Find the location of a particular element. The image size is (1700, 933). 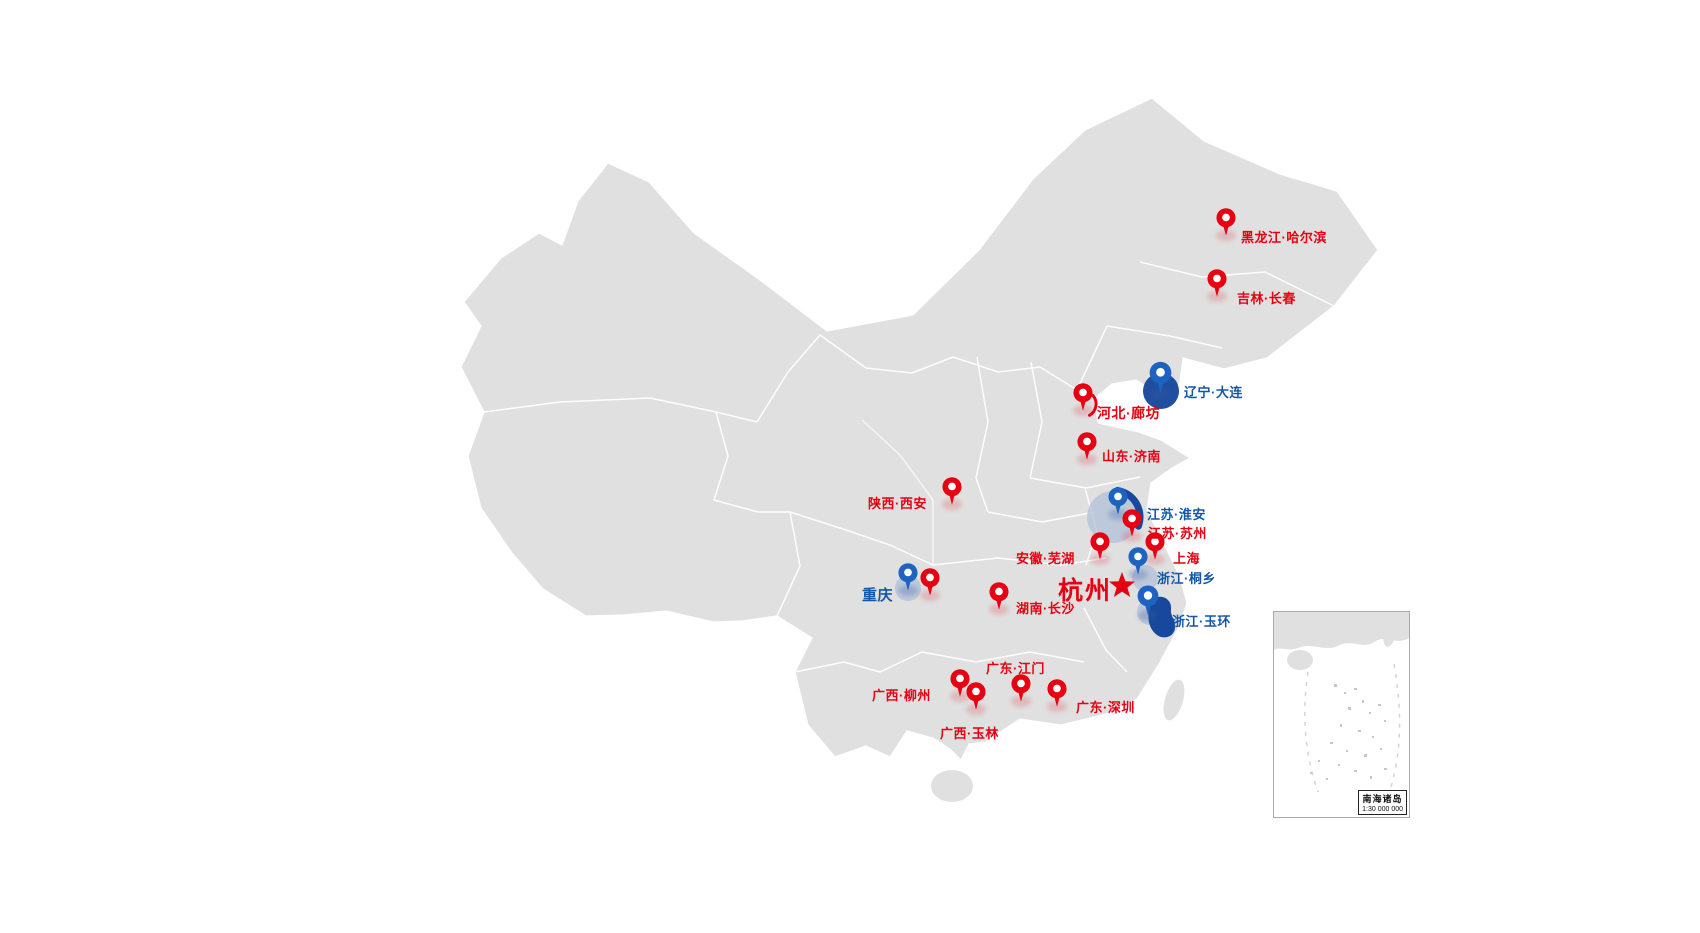

south-china-sea-inset: 南海诸岛 1:30 000 000 is located at coordinates (1341, 714).